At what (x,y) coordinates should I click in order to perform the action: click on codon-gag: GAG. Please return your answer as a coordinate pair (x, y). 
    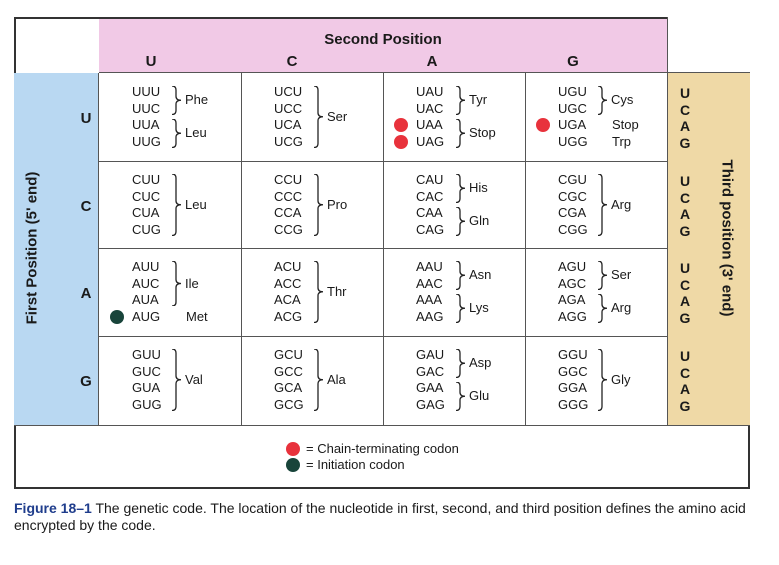
    Looking at the image, I should click on (430, 404).